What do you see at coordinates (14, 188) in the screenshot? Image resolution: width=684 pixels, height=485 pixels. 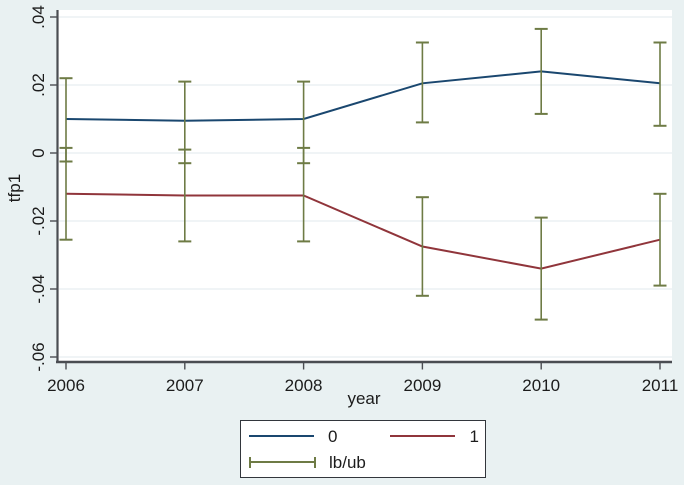 I see `y-axis-title: tfp1` at bounding box center [14, 188].